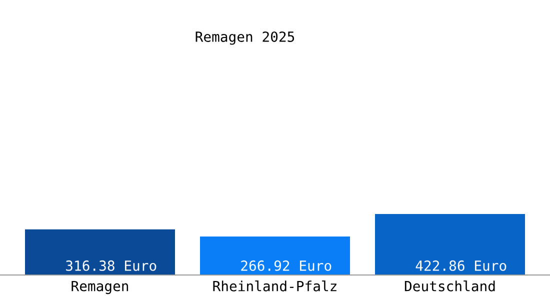 This screenshot has width=550, height=300. I want to click on chart-title: Remagen 2025, so click(245, 38).